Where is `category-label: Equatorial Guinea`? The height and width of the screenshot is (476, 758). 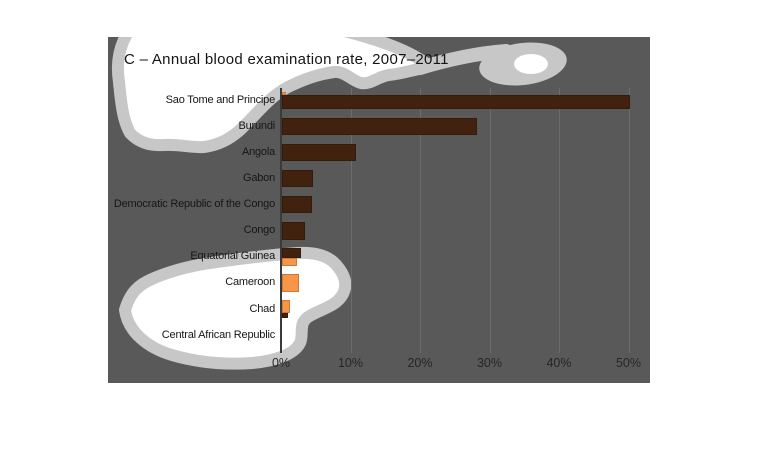
category-label: Equatorial Guinea is located at coordinates (232, 256).